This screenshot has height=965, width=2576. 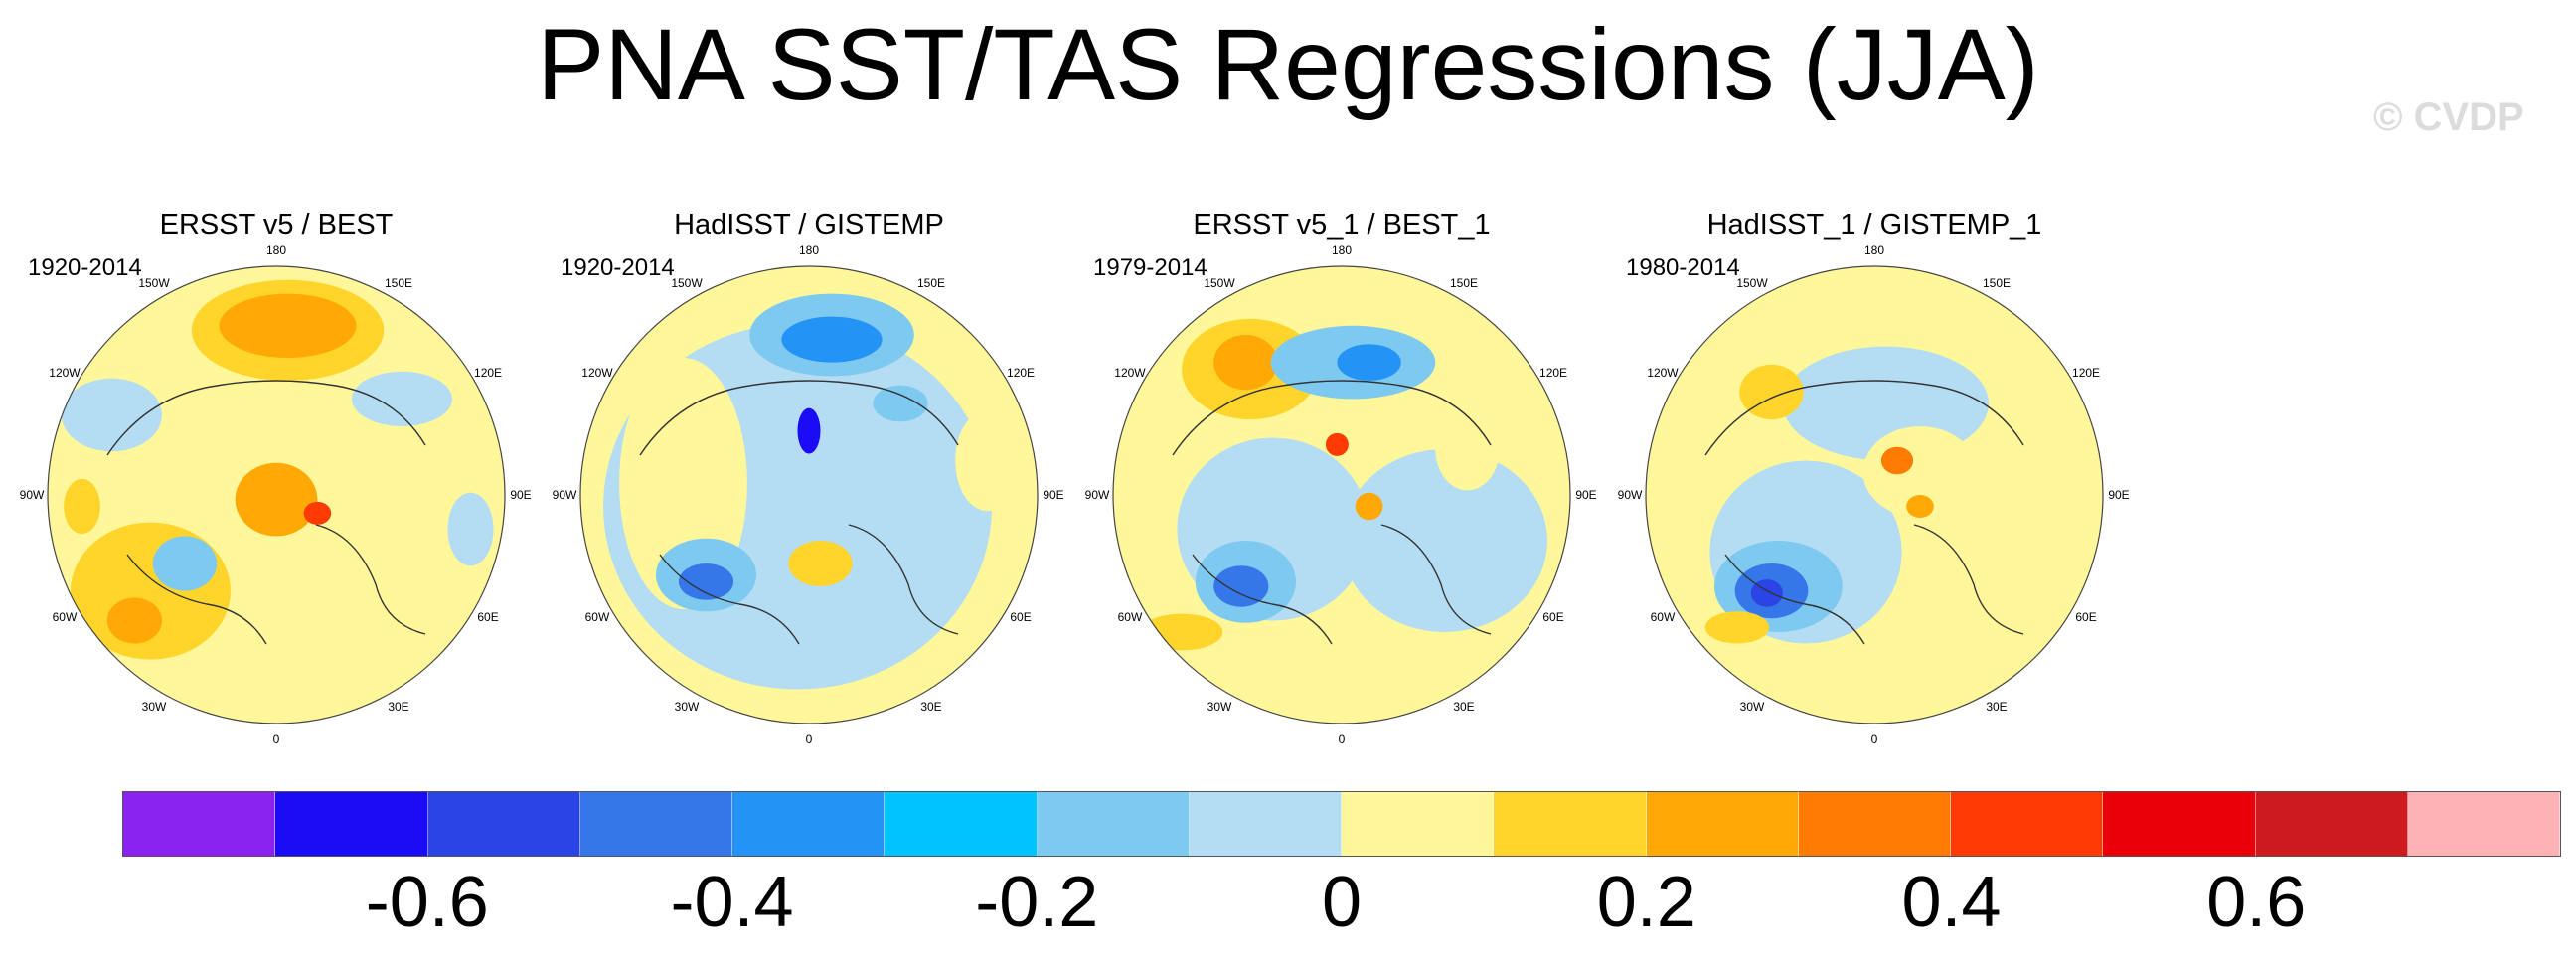 What do you see at coordinates (2256, 902) in the screenshot?
I see `colorbar-tick-label: 0.6` at bounding box center [2256, 902].